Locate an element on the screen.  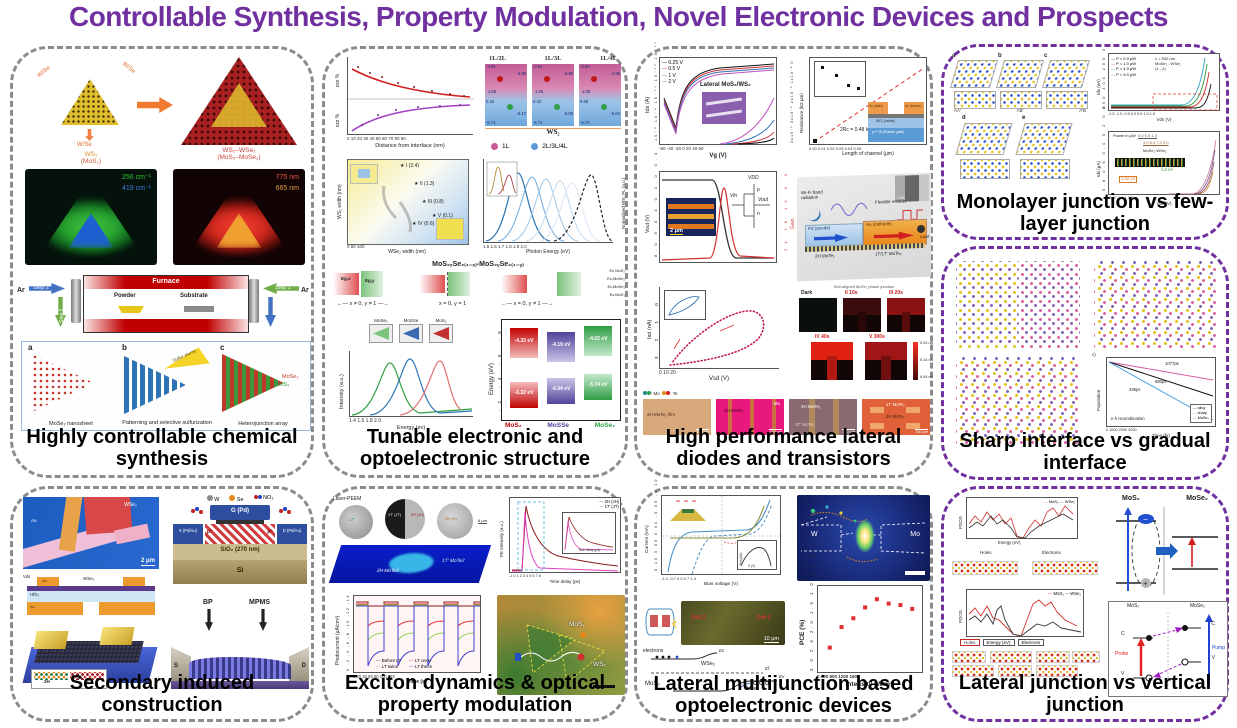
substrate-slab is located at coordinates (199, 309).